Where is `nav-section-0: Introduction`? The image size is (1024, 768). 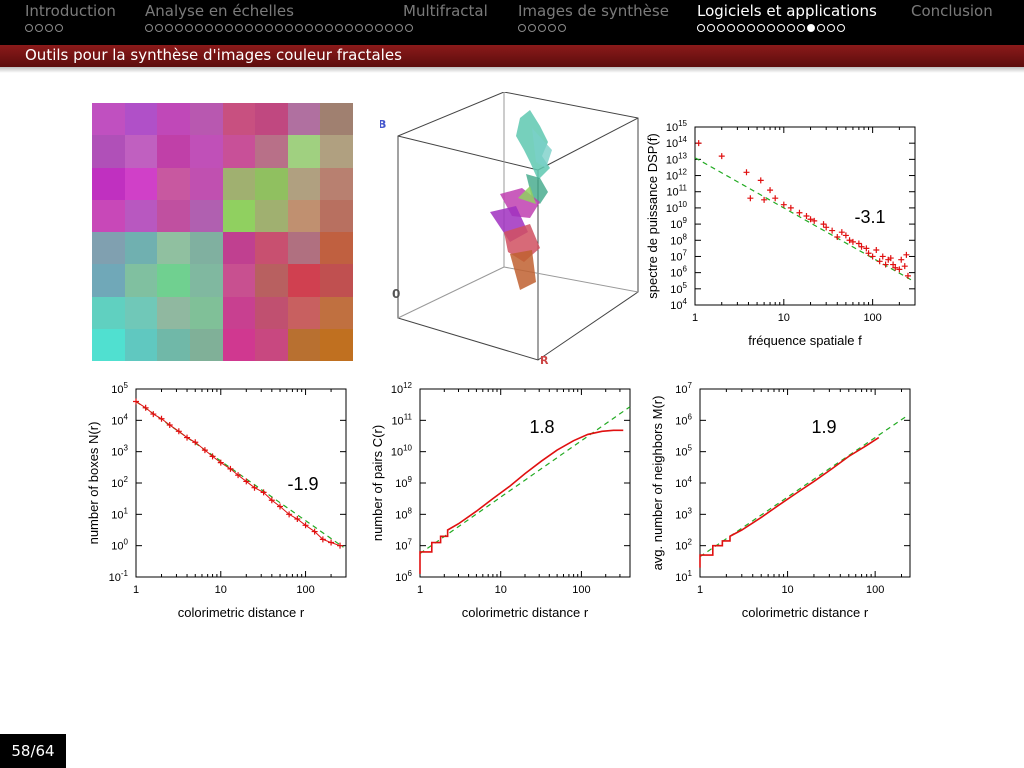
nav-section-0: Introduction is located at coordinates (70, 11).